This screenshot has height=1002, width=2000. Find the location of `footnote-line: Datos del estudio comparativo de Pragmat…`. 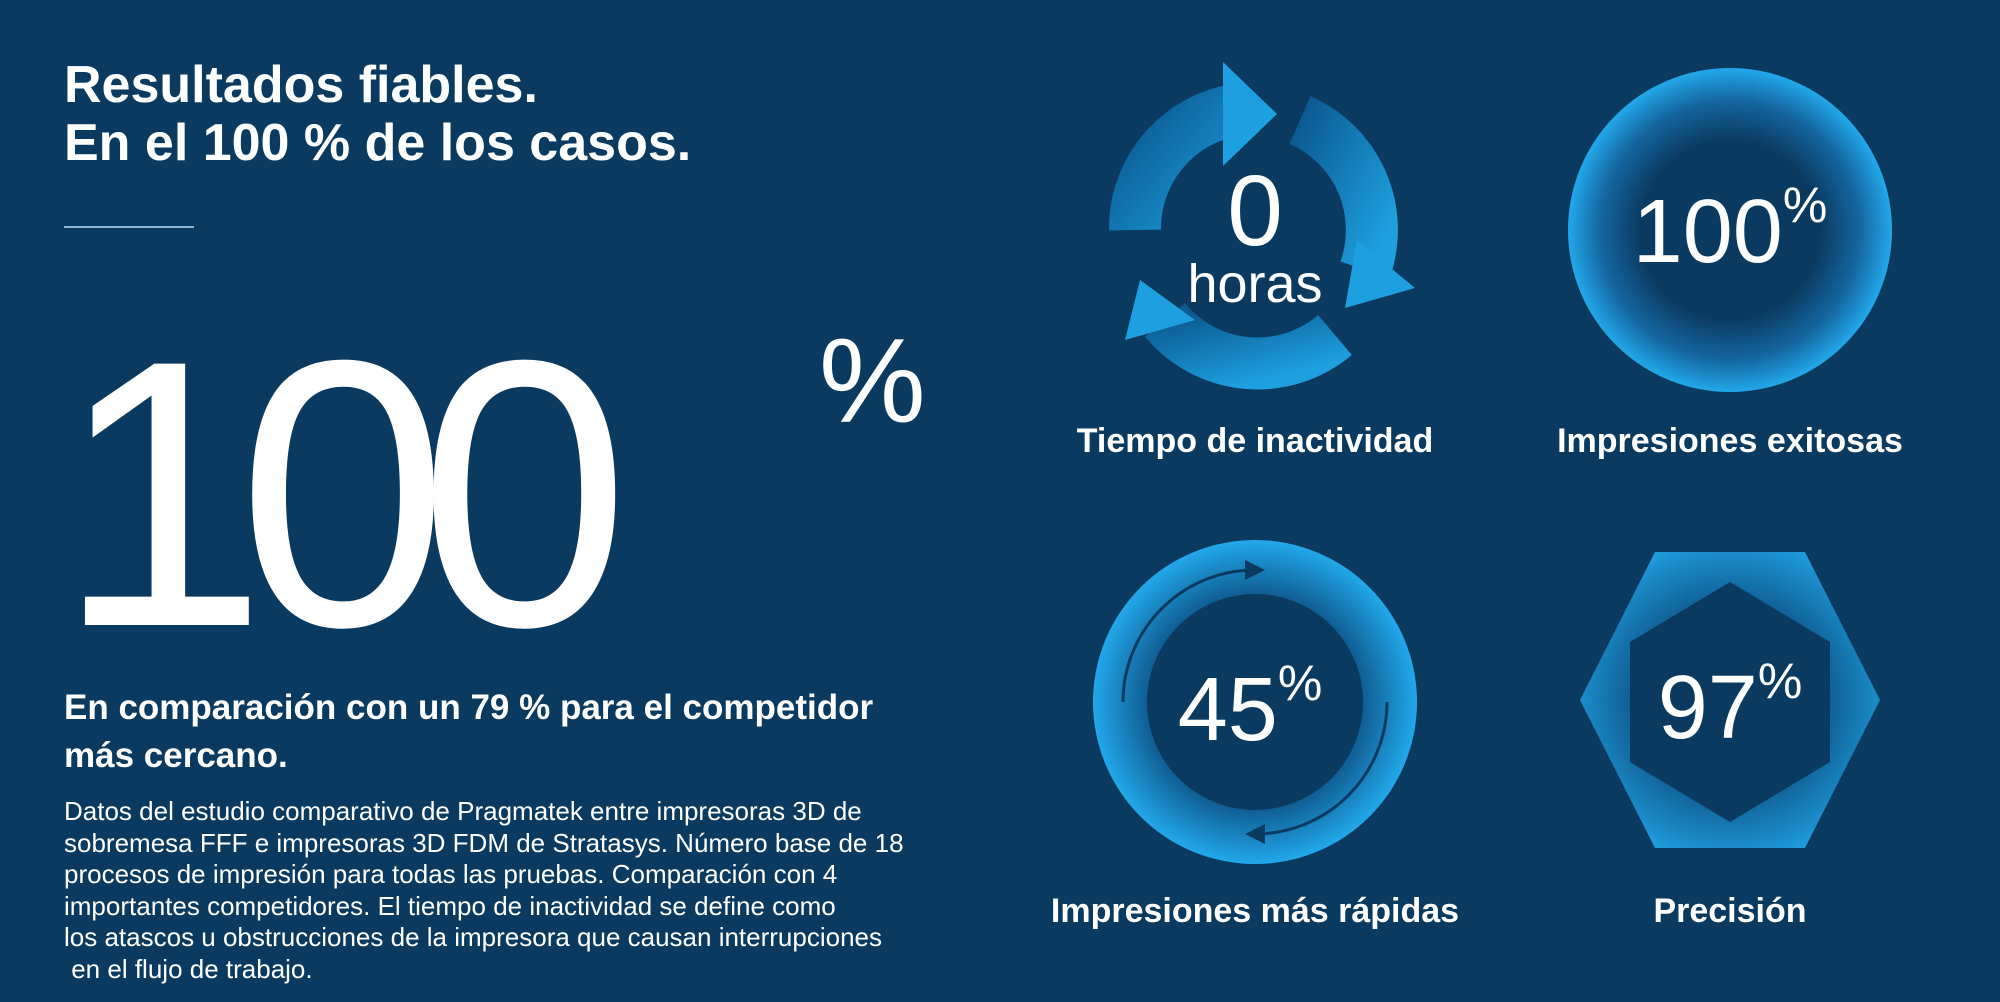

footnote-line: Datos del estudio comparativo de Pragmat… is located at coordinates (463, 811).